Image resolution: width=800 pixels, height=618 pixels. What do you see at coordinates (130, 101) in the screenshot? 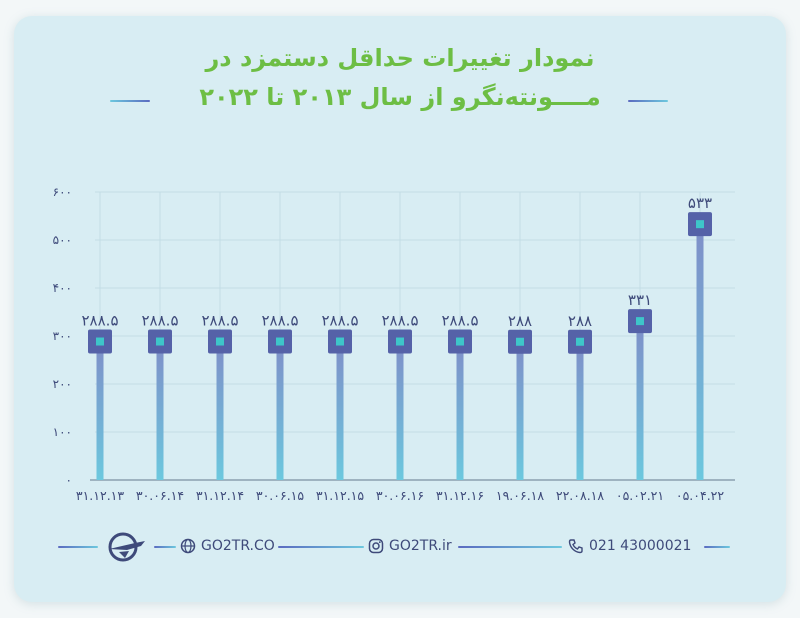
I see `title-decoration-left` at bounding box center [130, 101].